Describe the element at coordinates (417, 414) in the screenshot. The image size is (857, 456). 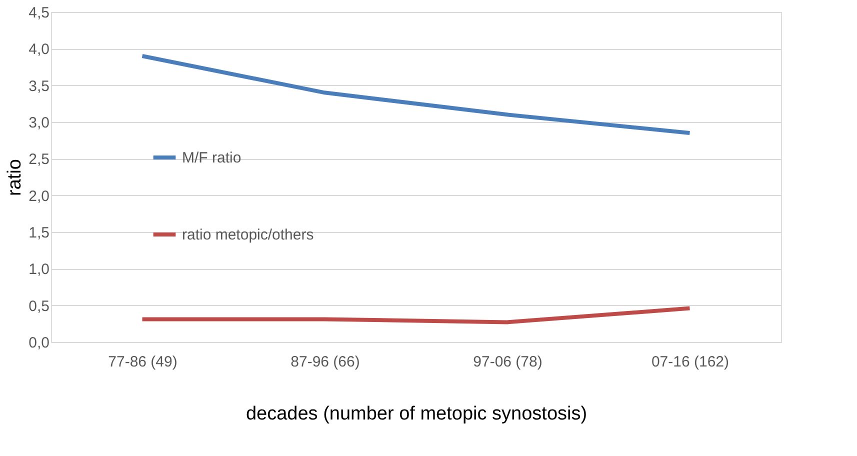
I see `x-axis-title: decades (number of metopic synostosis)` at that location.